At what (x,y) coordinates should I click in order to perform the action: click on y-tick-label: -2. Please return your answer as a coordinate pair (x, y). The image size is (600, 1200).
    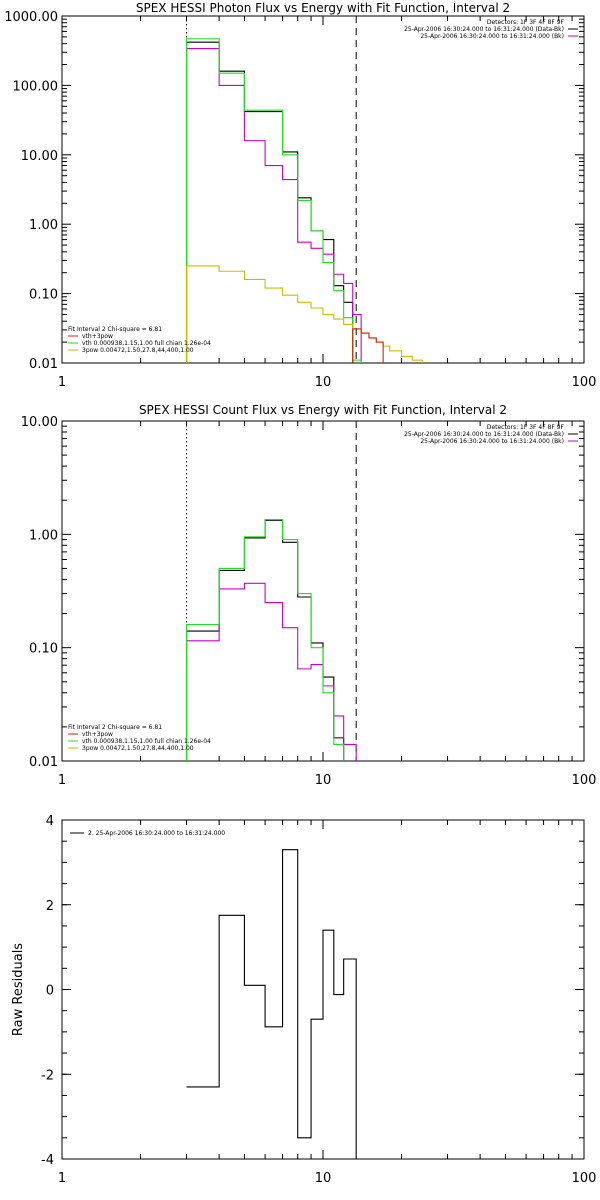
    Looking at the image, I should click on (47, 1075).